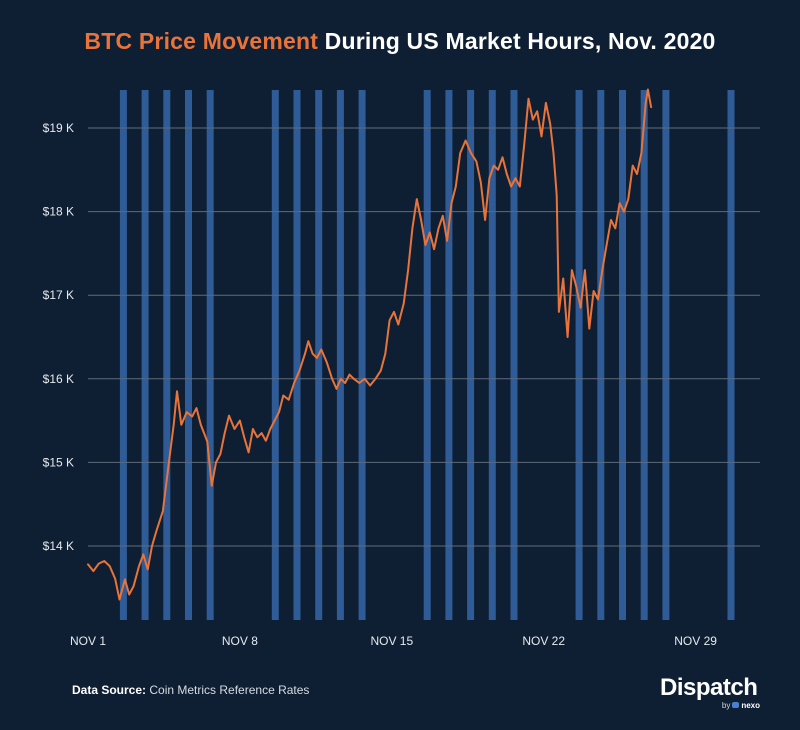 This screenshot has height=730, width=800. Describe the element at coordinates (109, 690) in the screenshot. I see `data-source-label: Data Source:` at that location.